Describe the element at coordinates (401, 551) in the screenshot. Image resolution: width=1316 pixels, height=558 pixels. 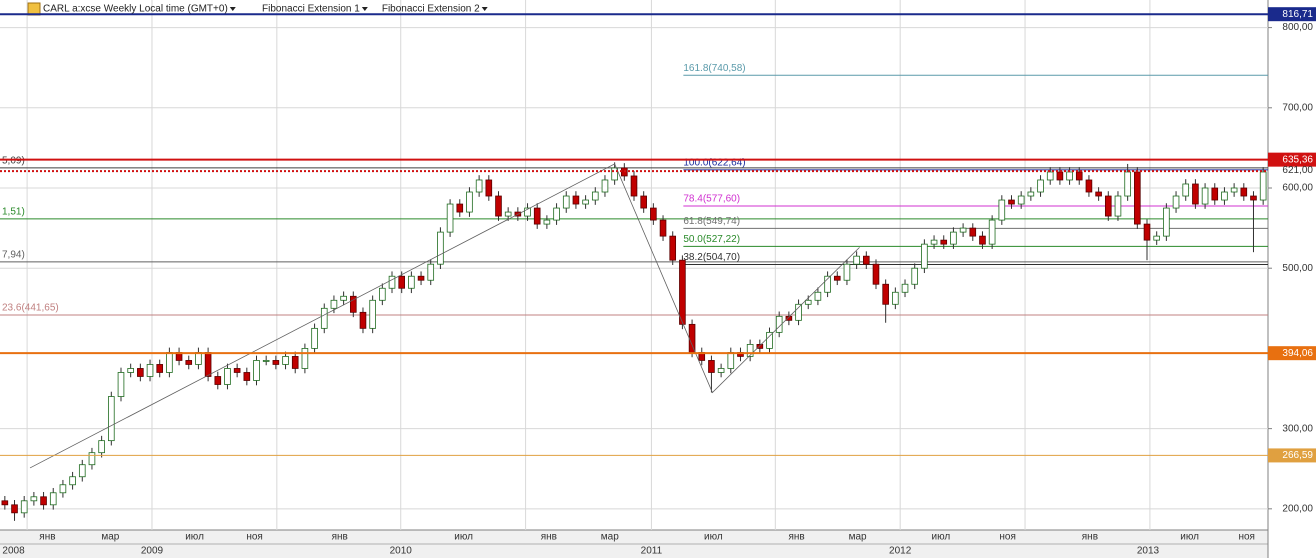
I see `year-label: 2010` at that location.